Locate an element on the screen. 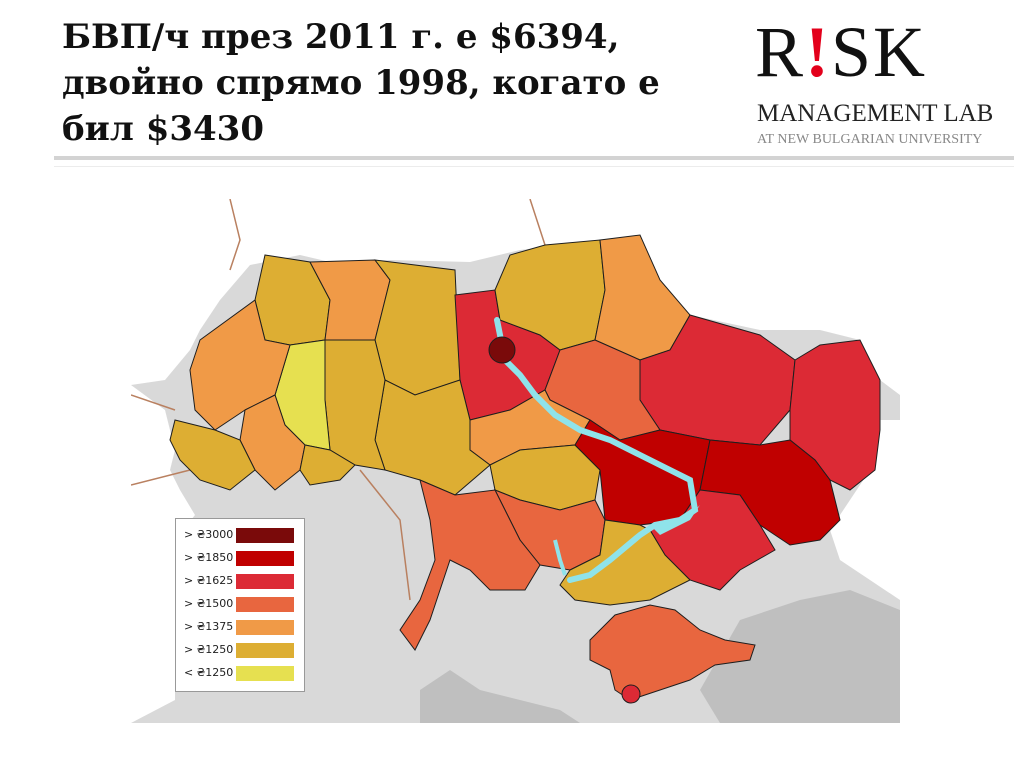  legend-item: > ₴3000 is located at coordinates (243, 536).